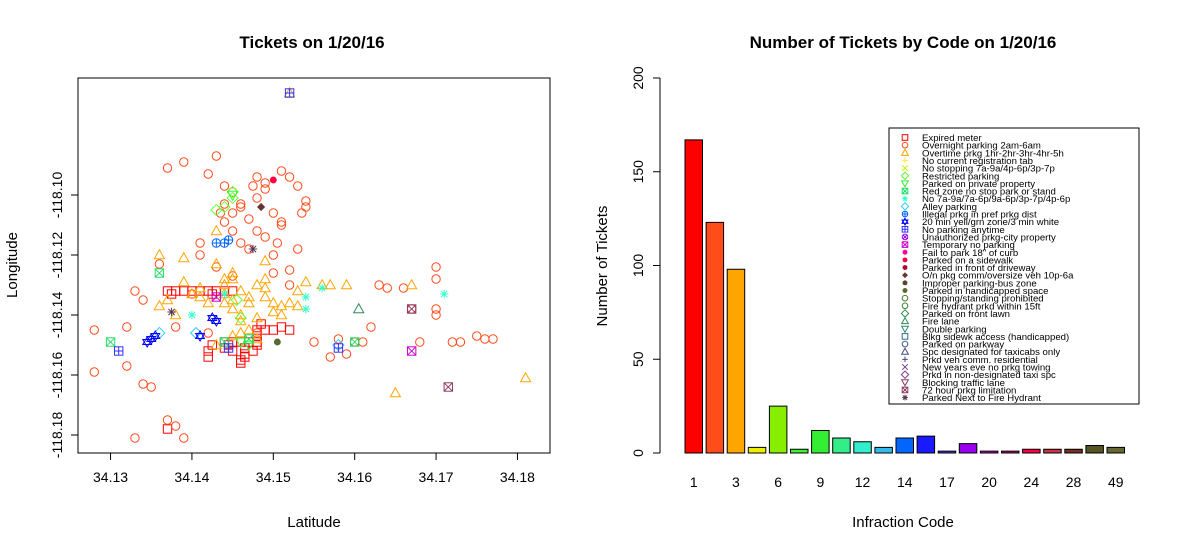  I want to click on legend-entry: Parked on parkway, so click(963, 345).